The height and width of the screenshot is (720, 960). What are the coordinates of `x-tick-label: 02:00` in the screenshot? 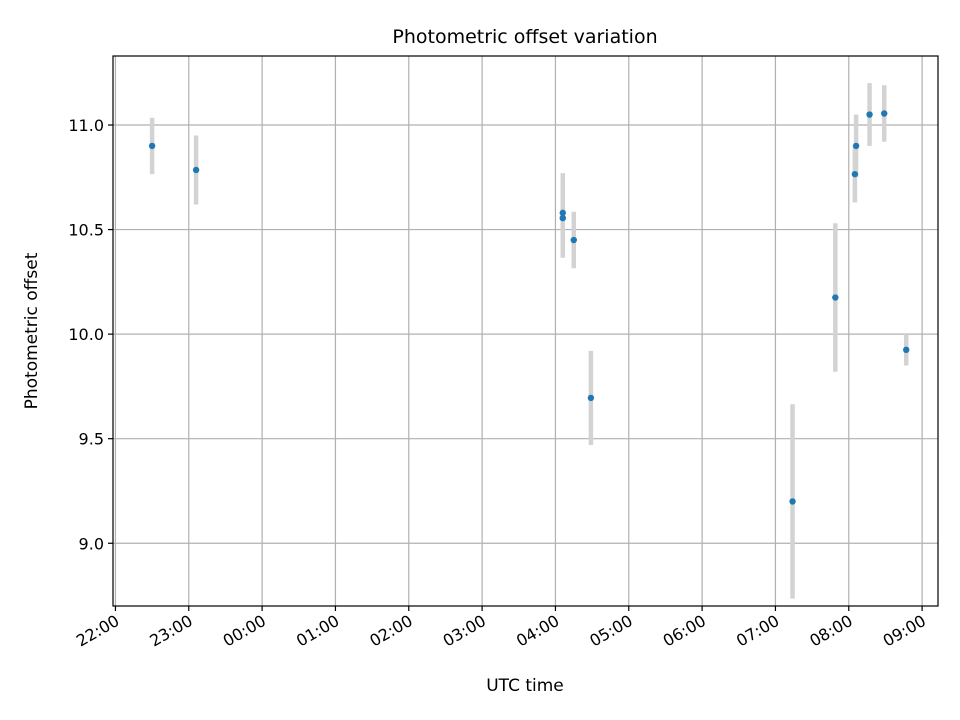 It's located at (390, 631).